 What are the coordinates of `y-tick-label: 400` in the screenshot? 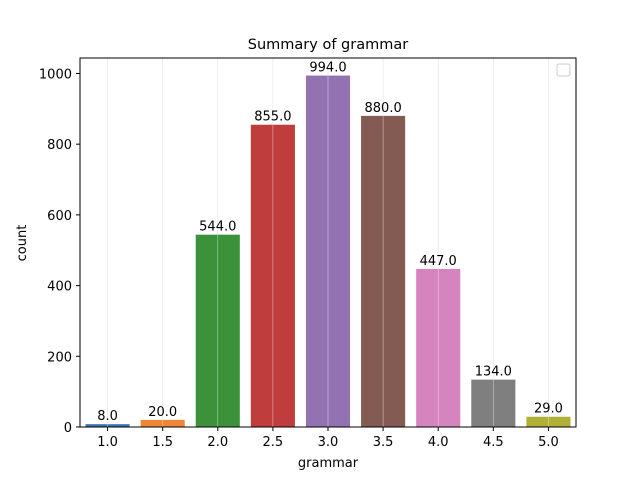 It's located at (59, 287).